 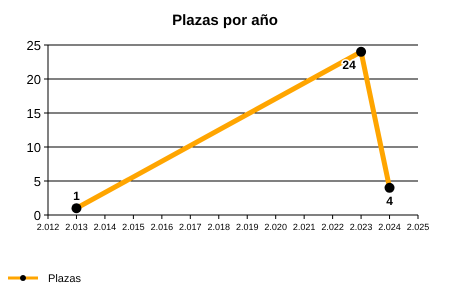 I want to click on y-tick-label: 15, so click(x=33, y=113).